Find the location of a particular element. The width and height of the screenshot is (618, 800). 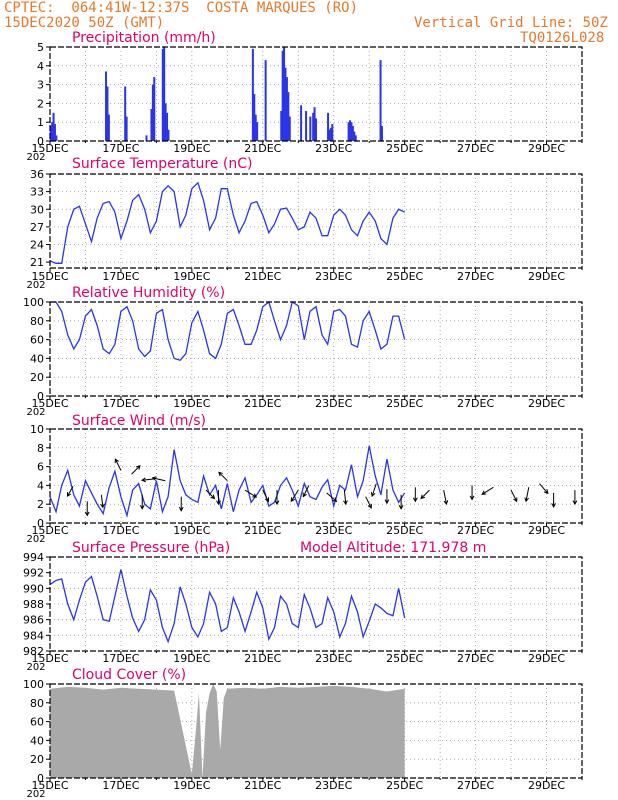

y-tick-label: 30 is located at coordinates (37, 209).